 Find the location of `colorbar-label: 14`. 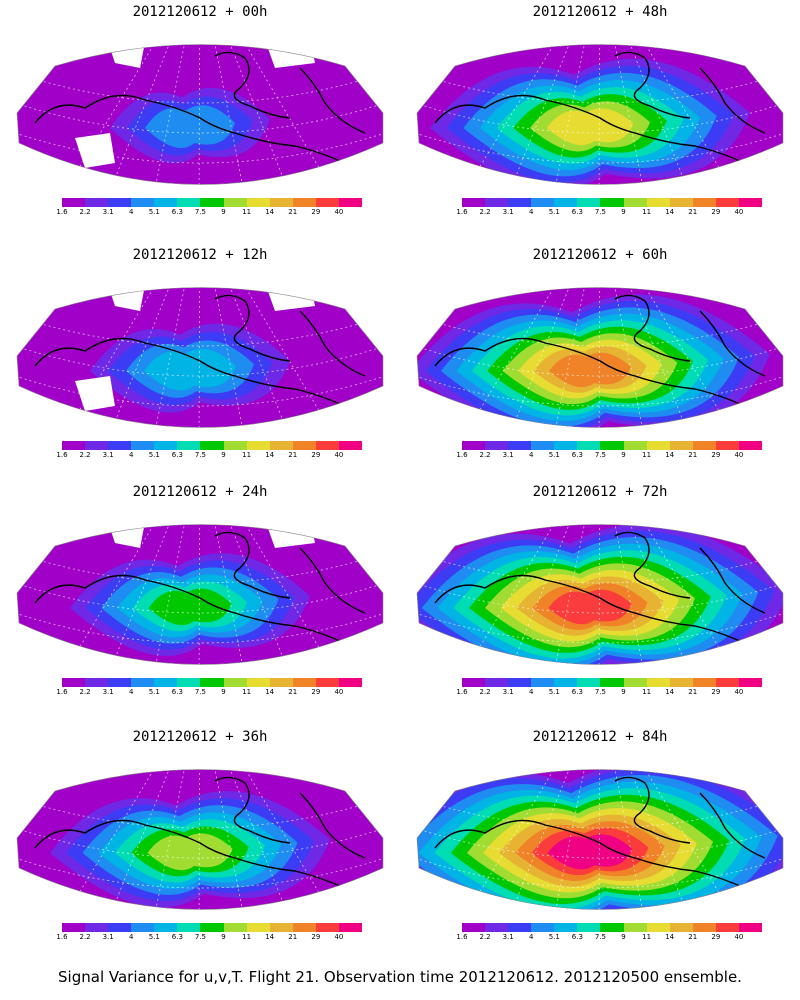

colorbar-label: 14 is located at coordinates (270, 455).